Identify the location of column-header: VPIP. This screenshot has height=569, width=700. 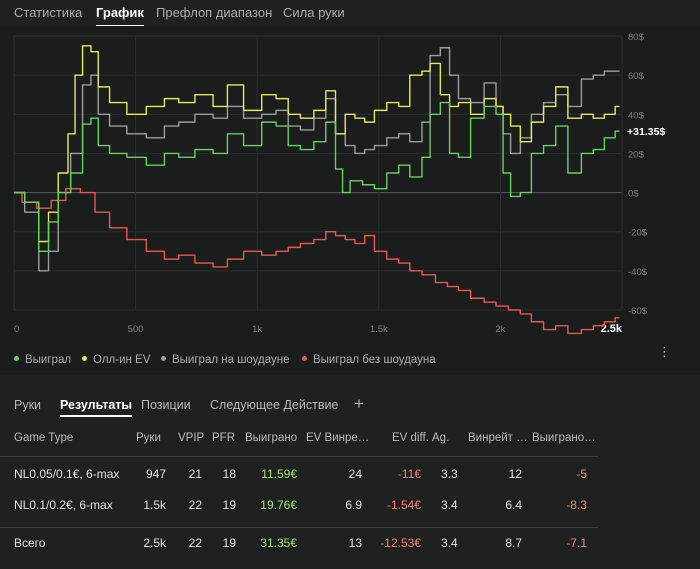
(191, 438).